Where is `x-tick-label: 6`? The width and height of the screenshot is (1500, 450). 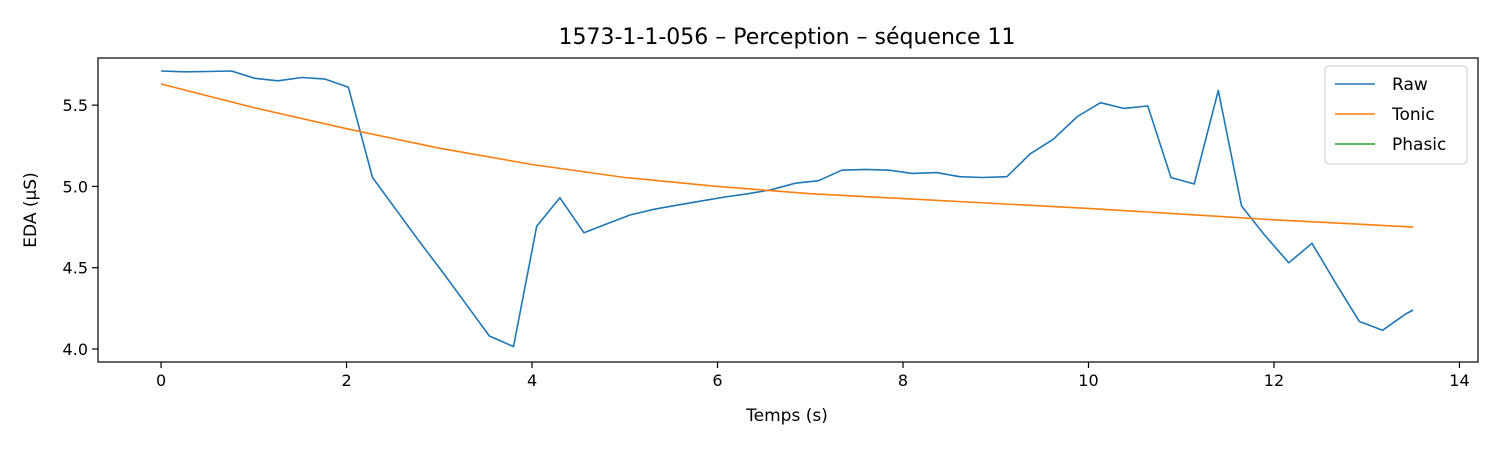
x-tick-label: 6 is located at coordinates (717, 380).